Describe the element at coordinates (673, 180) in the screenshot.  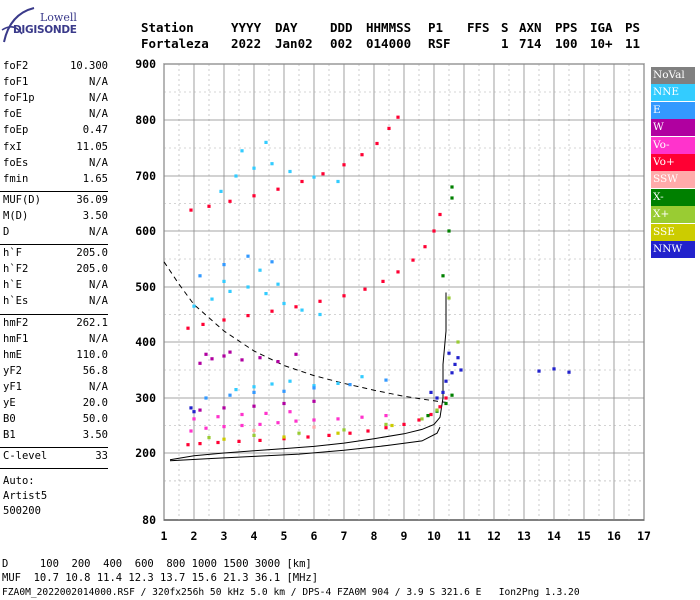
I see `legend-ssw: SSW` at that location.